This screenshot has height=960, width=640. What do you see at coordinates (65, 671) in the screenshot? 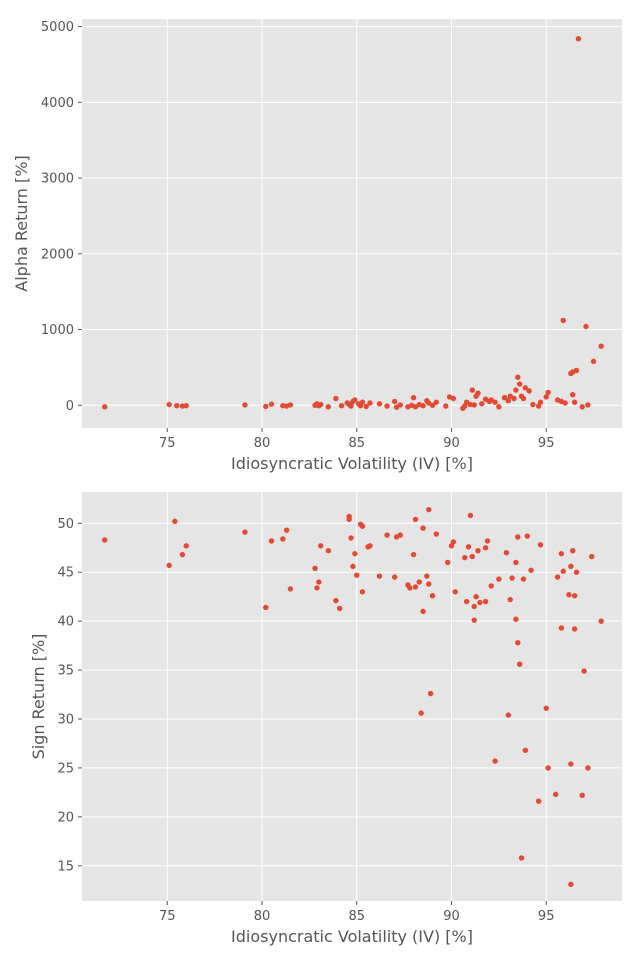
I see `y-tick-label: 35` at bounding box center [65, 671].